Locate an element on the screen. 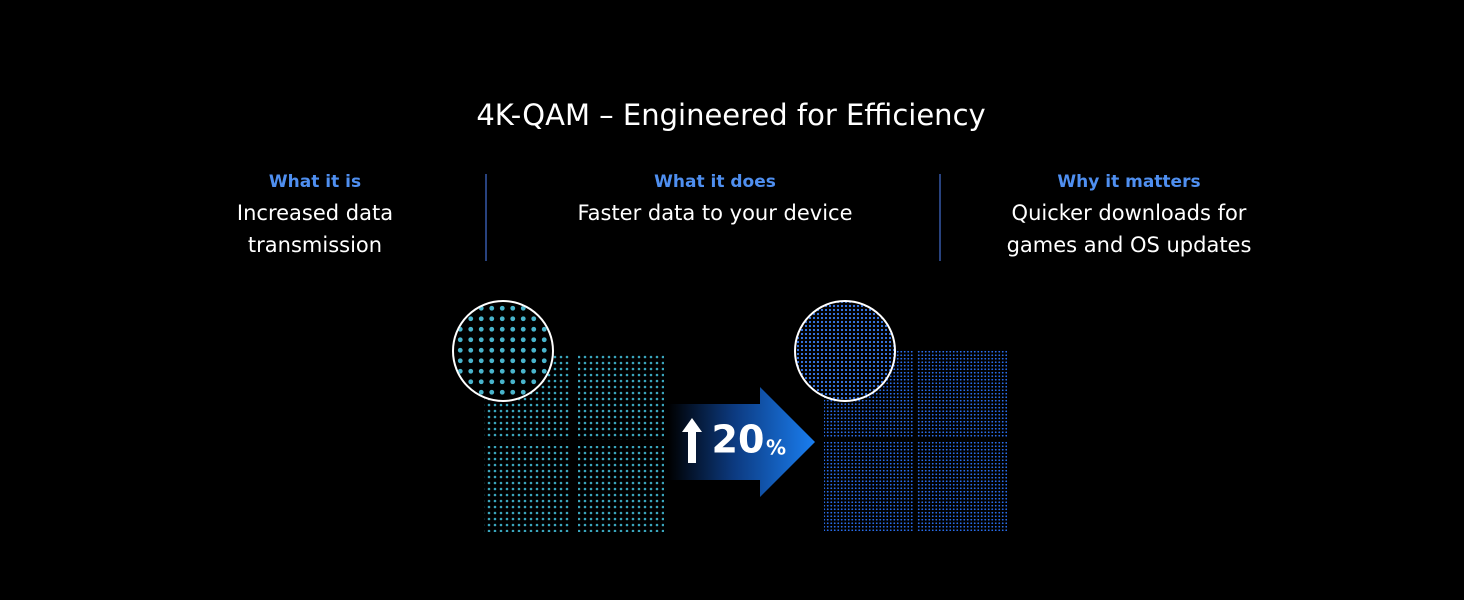 This screenshot has height=600, width=1464. column-label: Why it matters is located at coordinates (1128, 182).